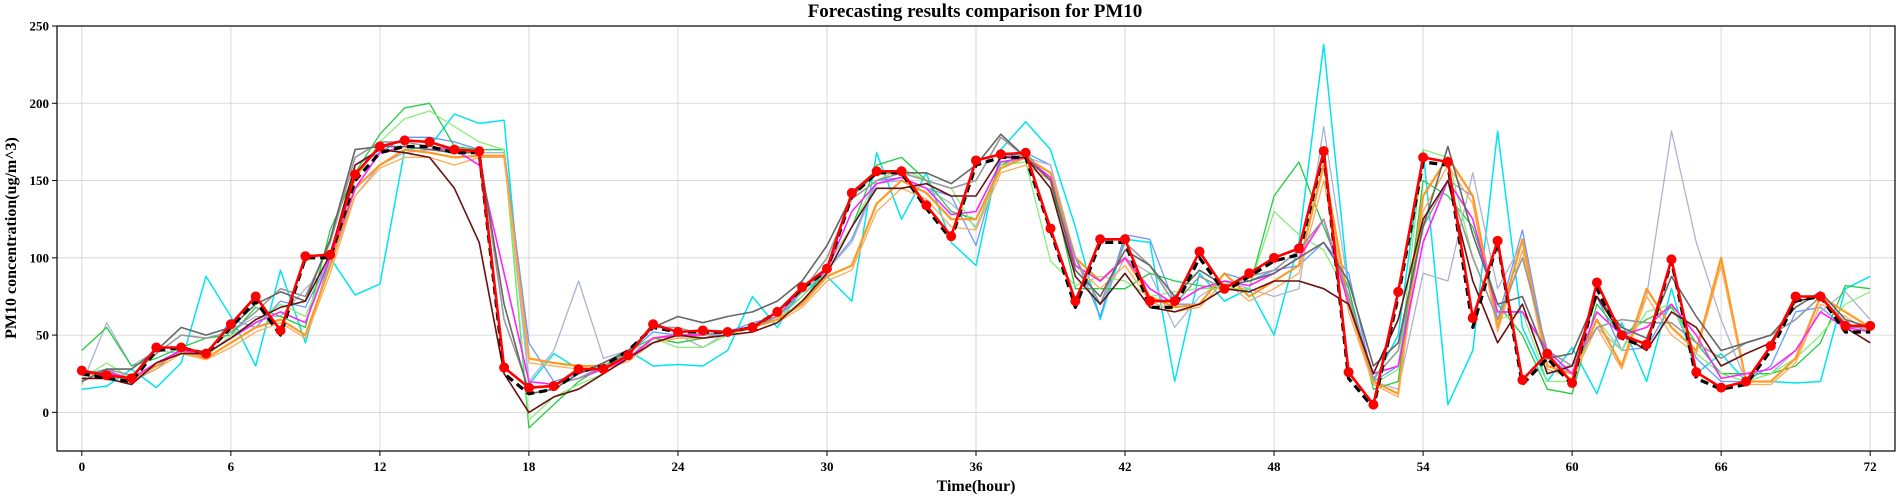  Describe the element at coordinates (40, 180) in the screenshot. I see `y-tick-label: 150` at that location.